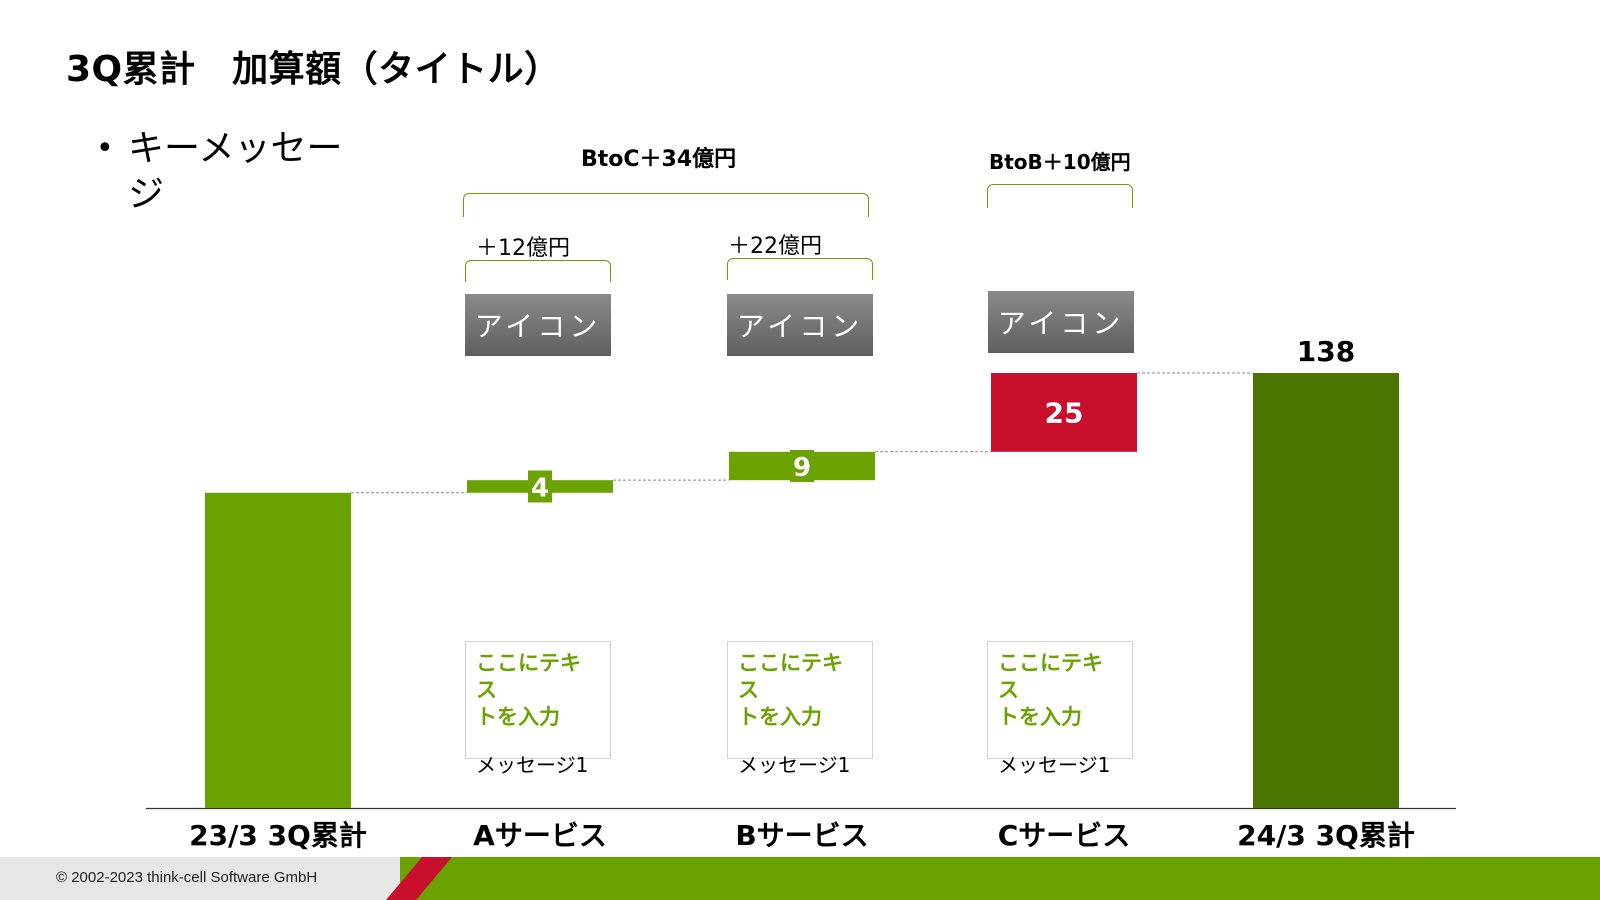 The image size is (1600, 900). Describe the element at coordinates (775, 246) in the screenshot. I see `sub-label-b: ＋22億円` at that location.